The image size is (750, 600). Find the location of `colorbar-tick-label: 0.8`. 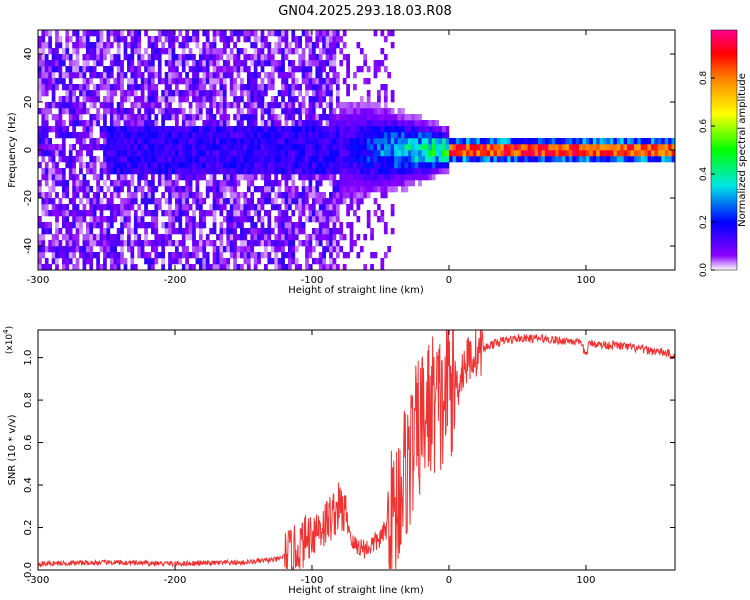

colorbar-tick-label: 0.8 is located at coordinates (704, 78).